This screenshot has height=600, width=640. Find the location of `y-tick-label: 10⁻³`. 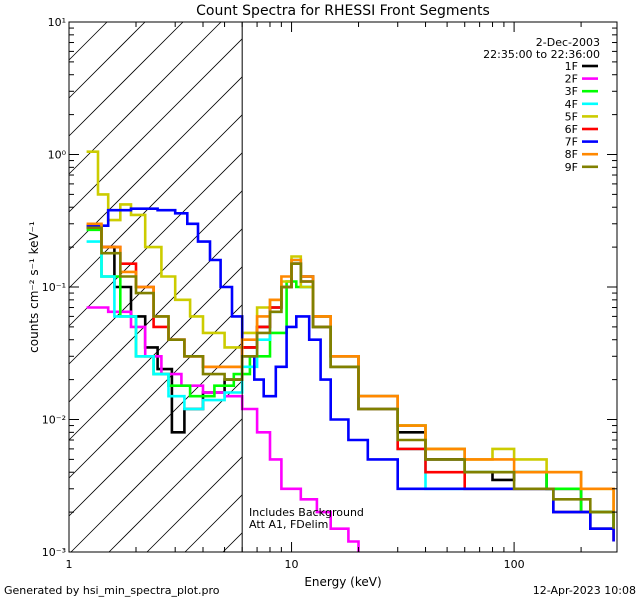

y-tick-label: 10⁻³ is located at coordinates (54, 552).